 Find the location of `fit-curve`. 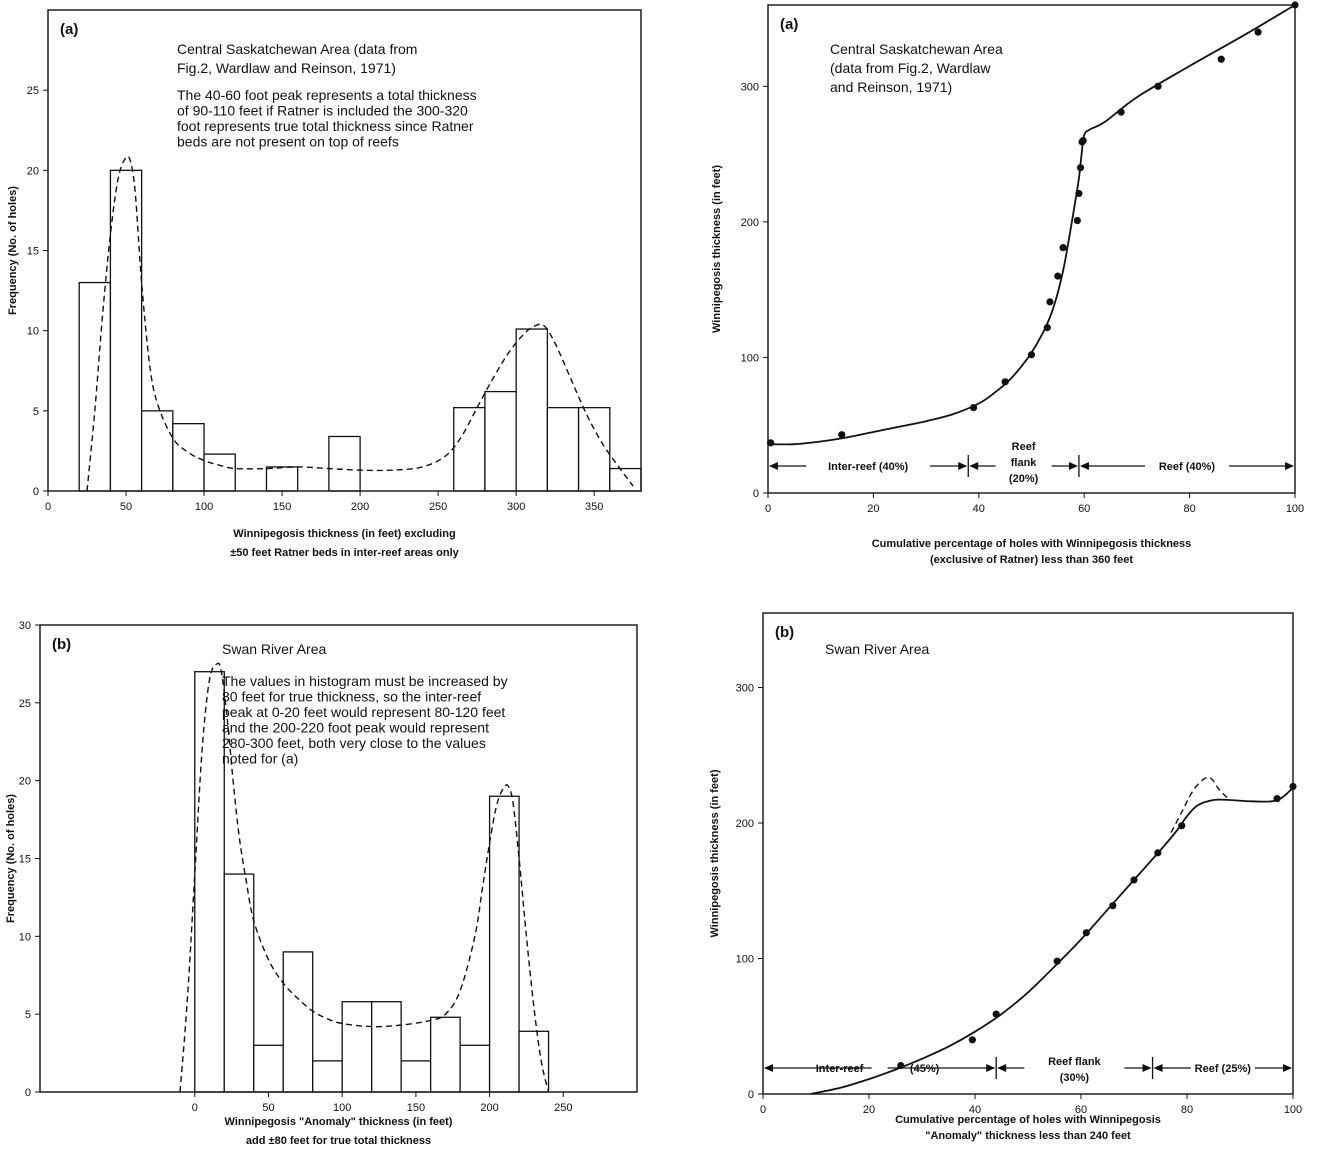

fit-curve is located at coordinates (1052, 941).